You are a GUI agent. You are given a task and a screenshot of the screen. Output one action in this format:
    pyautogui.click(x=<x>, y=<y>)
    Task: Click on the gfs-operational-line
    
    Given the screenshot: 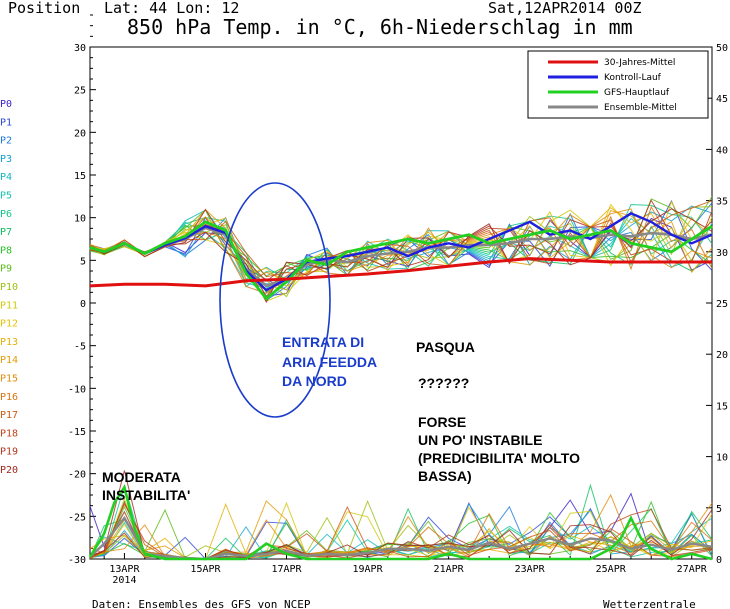 What is the action you would take?
    pyautogui.click(x=401, y=260)
    